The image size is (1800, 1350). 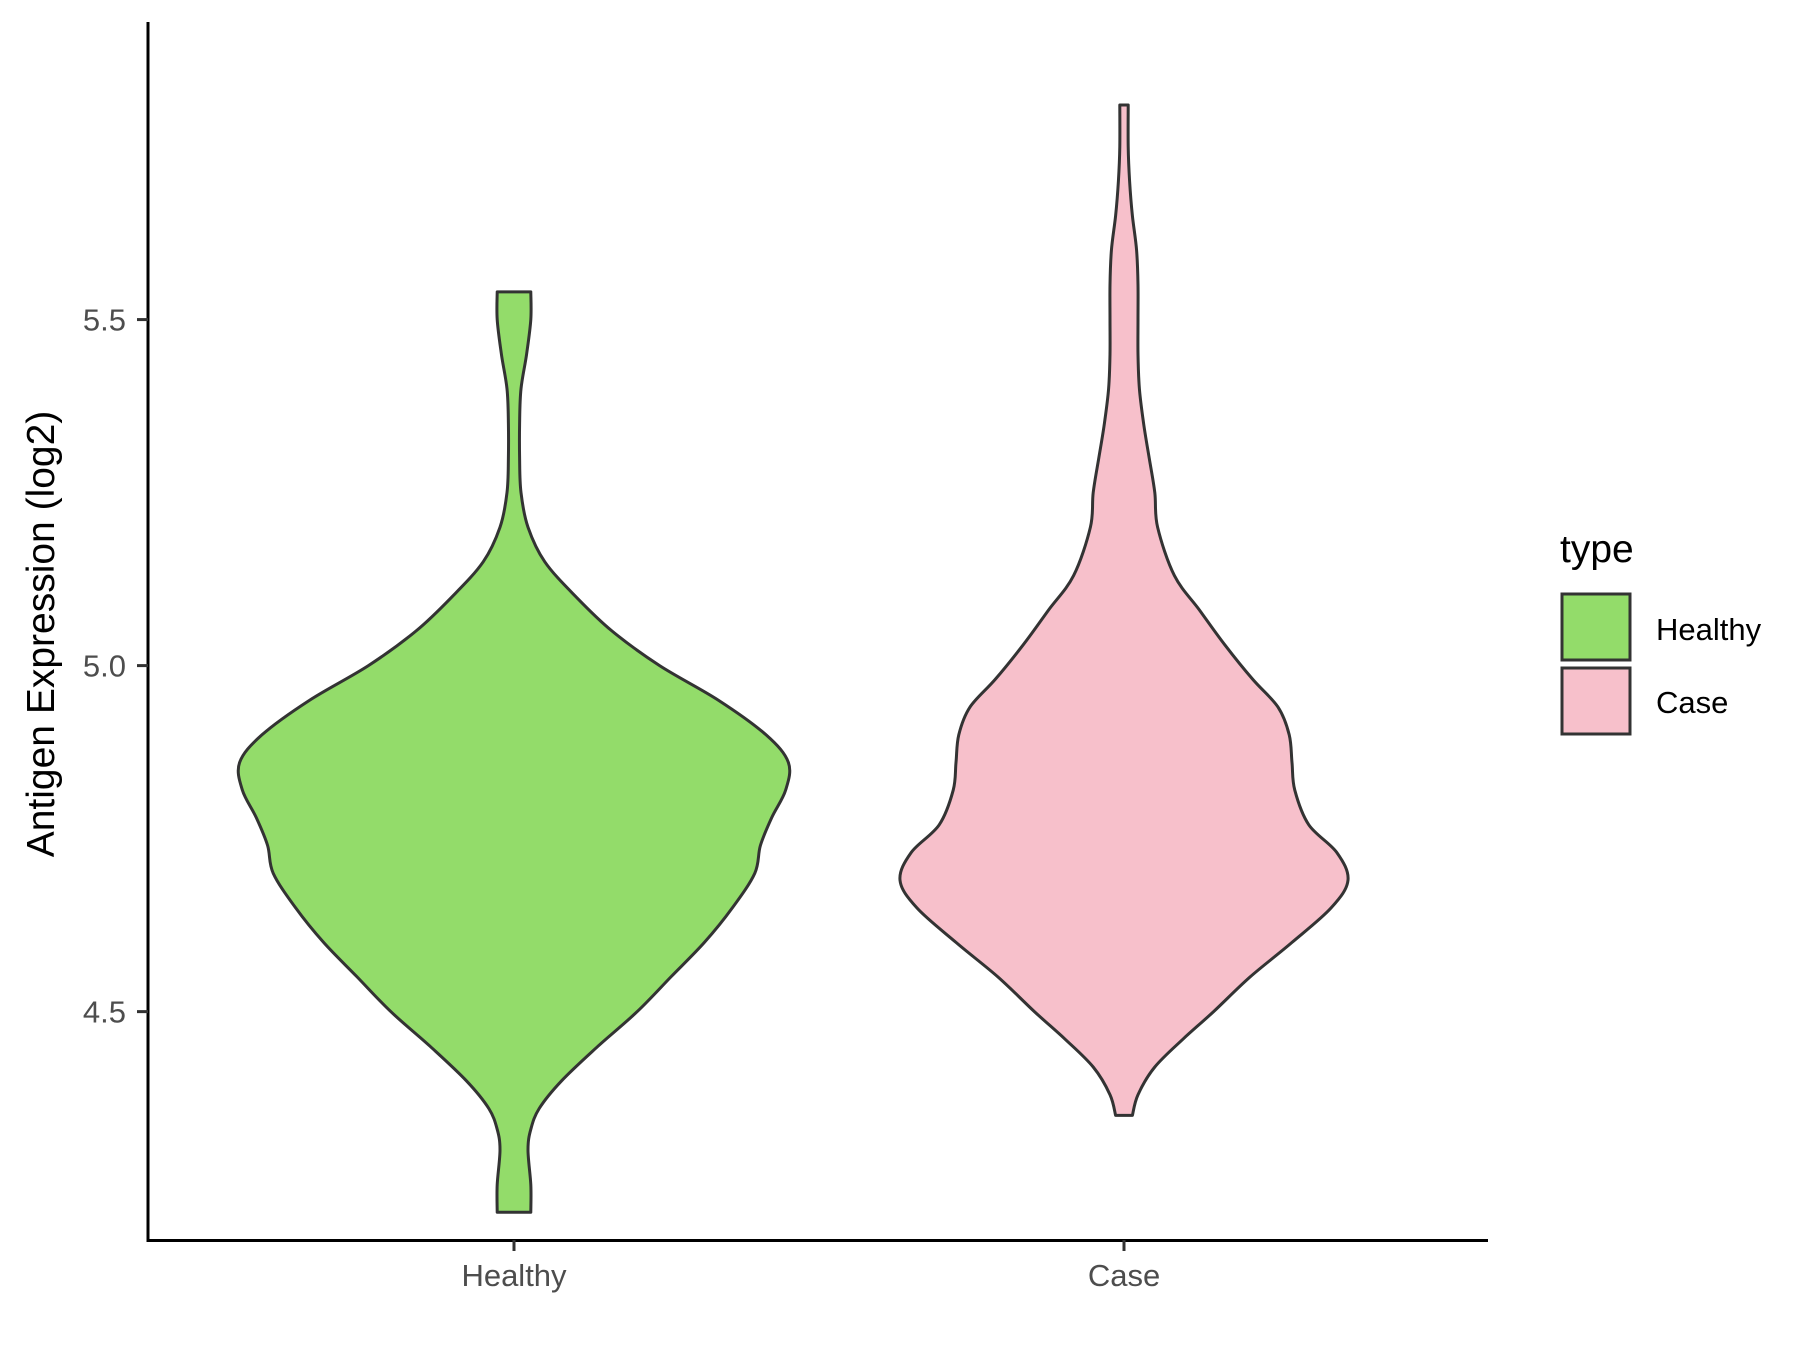 What do you see at coordinates (104, 320) in the screenshot?
I see `y-tick-label: 5.5` at bounding box center [104, 320].